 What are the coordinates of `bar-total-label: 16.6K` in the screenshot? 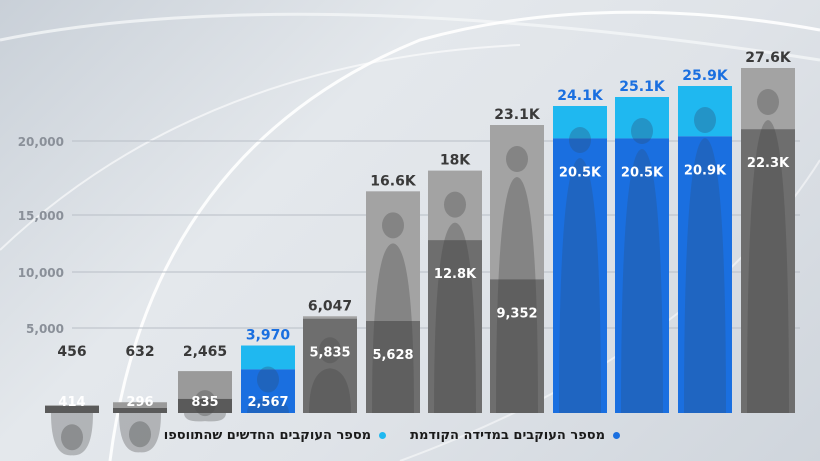 It's located at (393, 181).